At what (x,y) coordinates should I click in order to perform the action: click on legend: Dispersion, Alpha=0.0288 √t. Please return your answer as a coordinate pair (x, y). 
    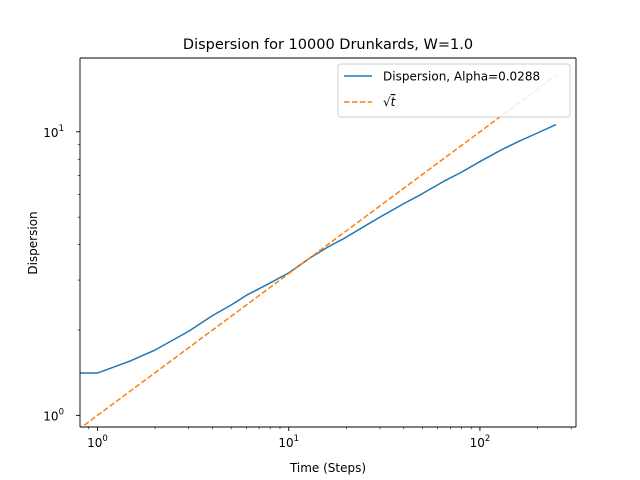
    Looking at the image, I should click on (454, 90).